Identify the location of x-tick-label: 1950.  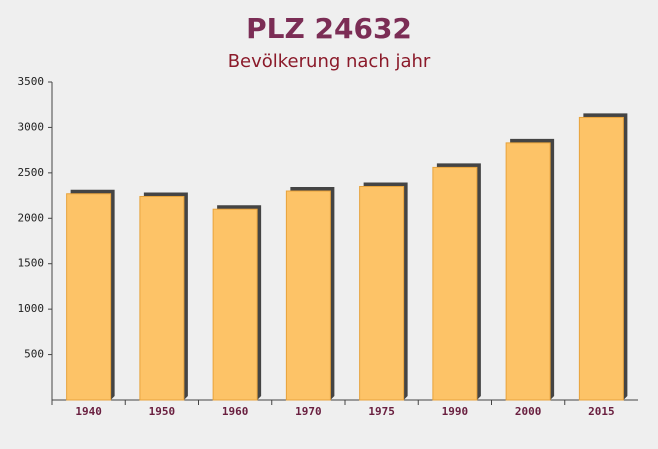
(162, 411).